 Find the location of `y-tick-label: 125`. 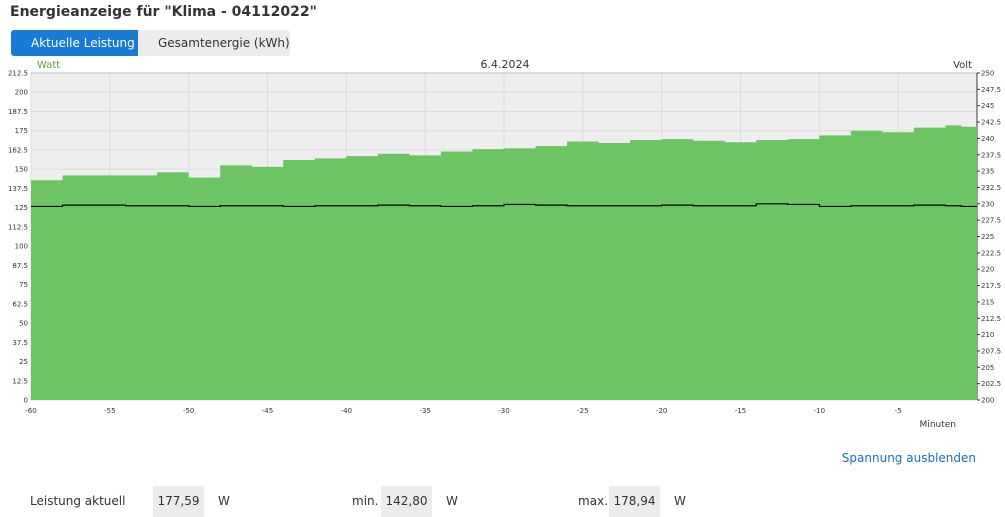

y-tick-label: 125 is located at coordinates (21, 208).